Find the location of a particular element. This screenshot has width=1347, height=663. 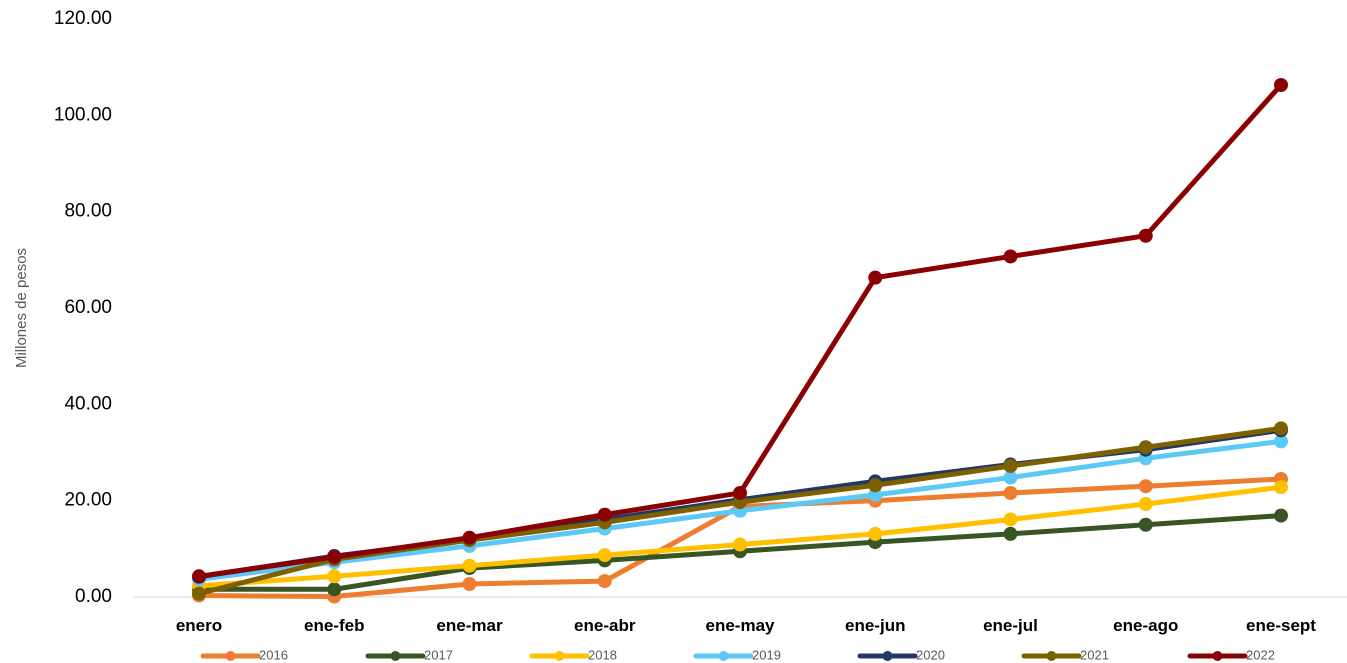

x-tick-label: ene-jul is located at coordinates (1010, 625).